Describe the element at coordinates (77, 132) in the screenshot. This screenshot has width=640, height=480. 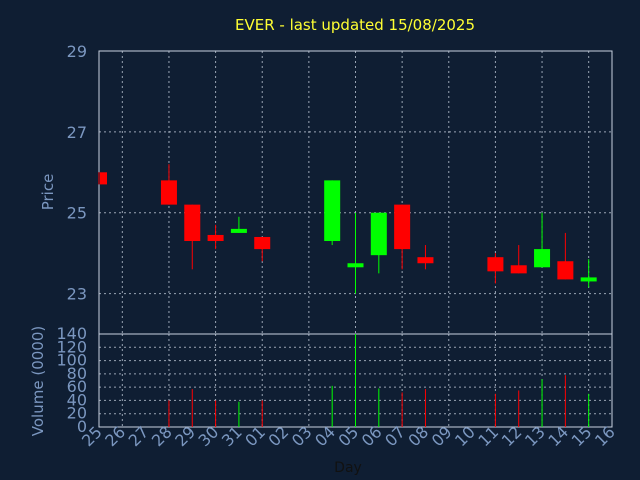
I see `price-tick-label: 27` at that location.